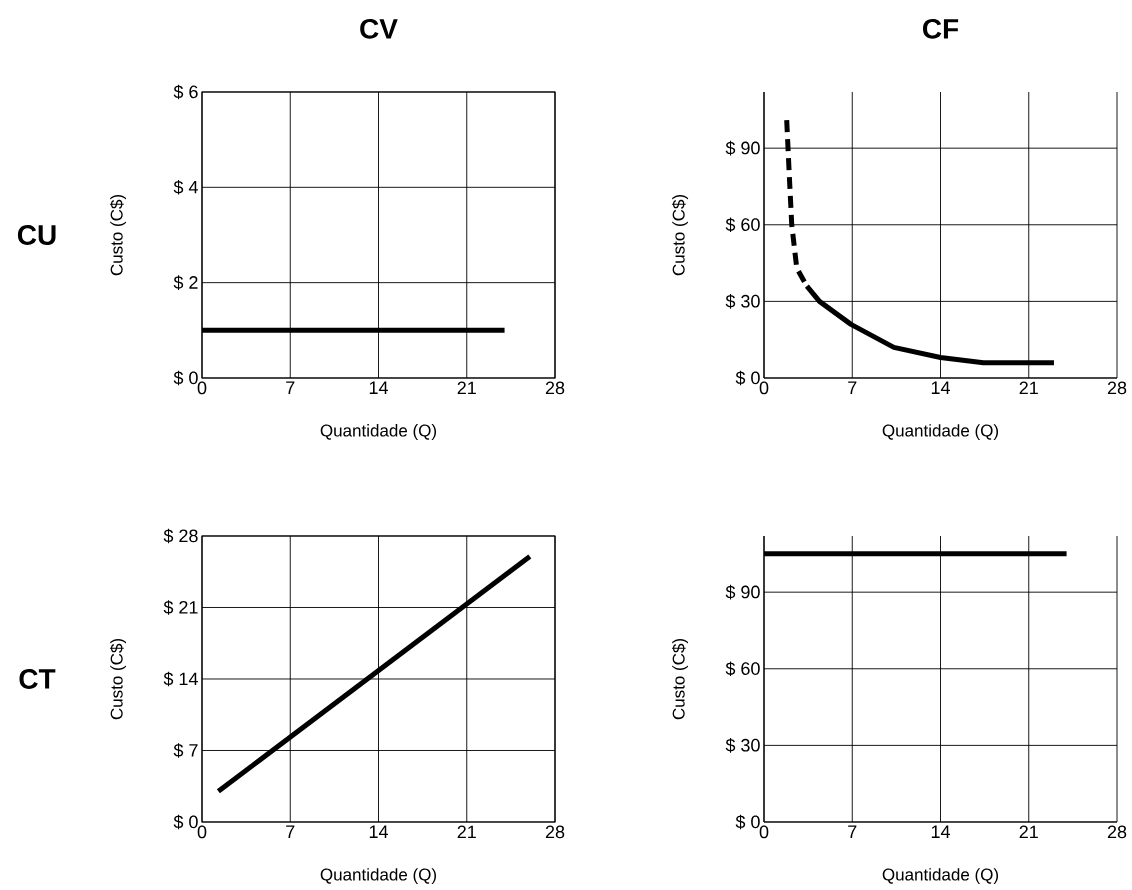 The image size is (1132, 890). Describe the element at coordinates (379, 28) in the screenshot. I see `chart-title: CV` at that location.